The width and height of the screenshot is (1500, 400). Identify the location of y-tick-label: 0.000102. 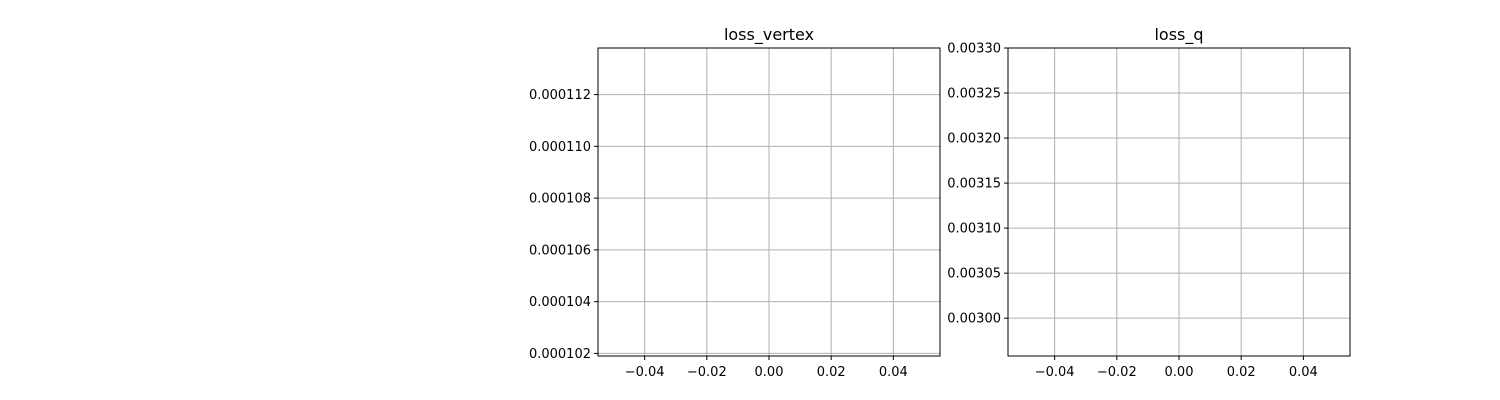
(560, 354).